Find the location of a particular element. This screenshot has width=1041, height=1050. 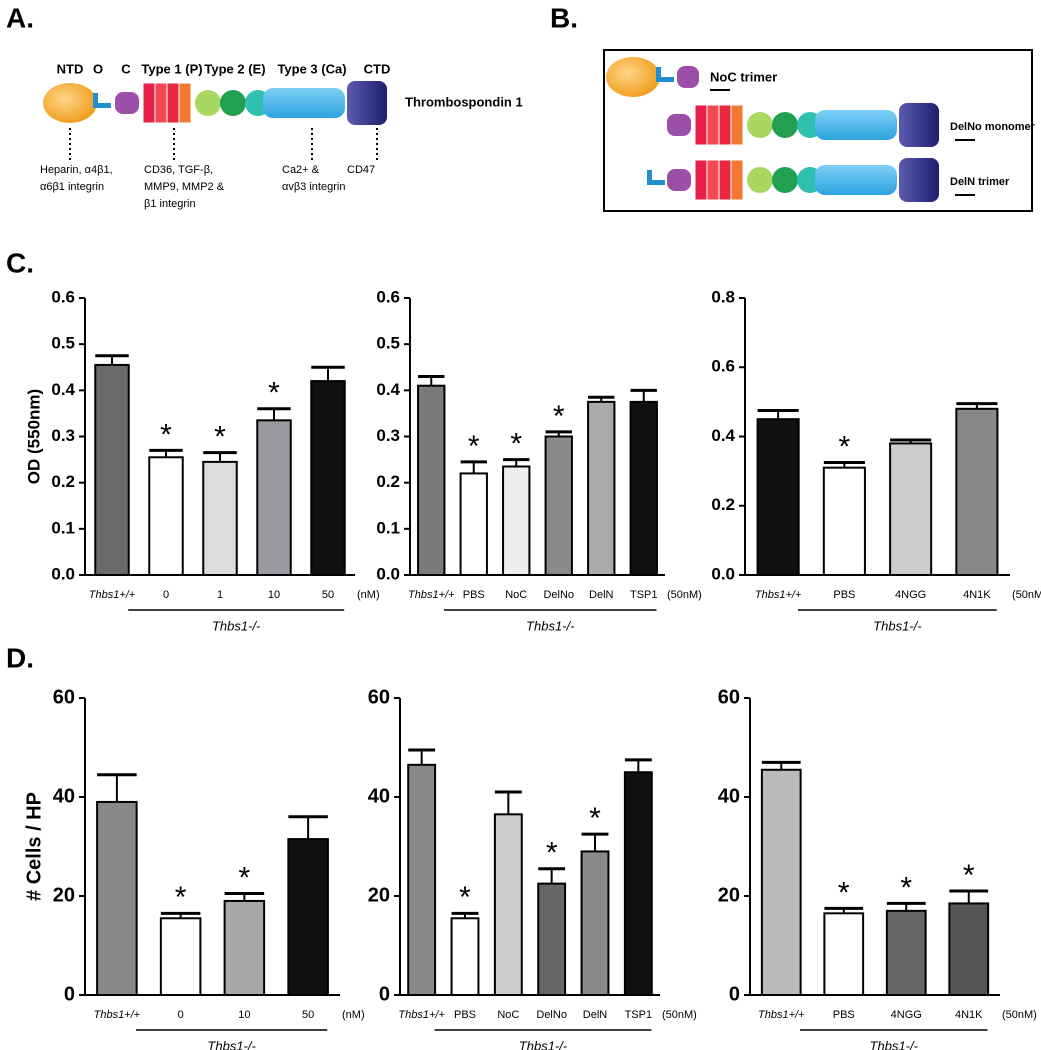

domain-label: C is located at coordinates (126, 68).